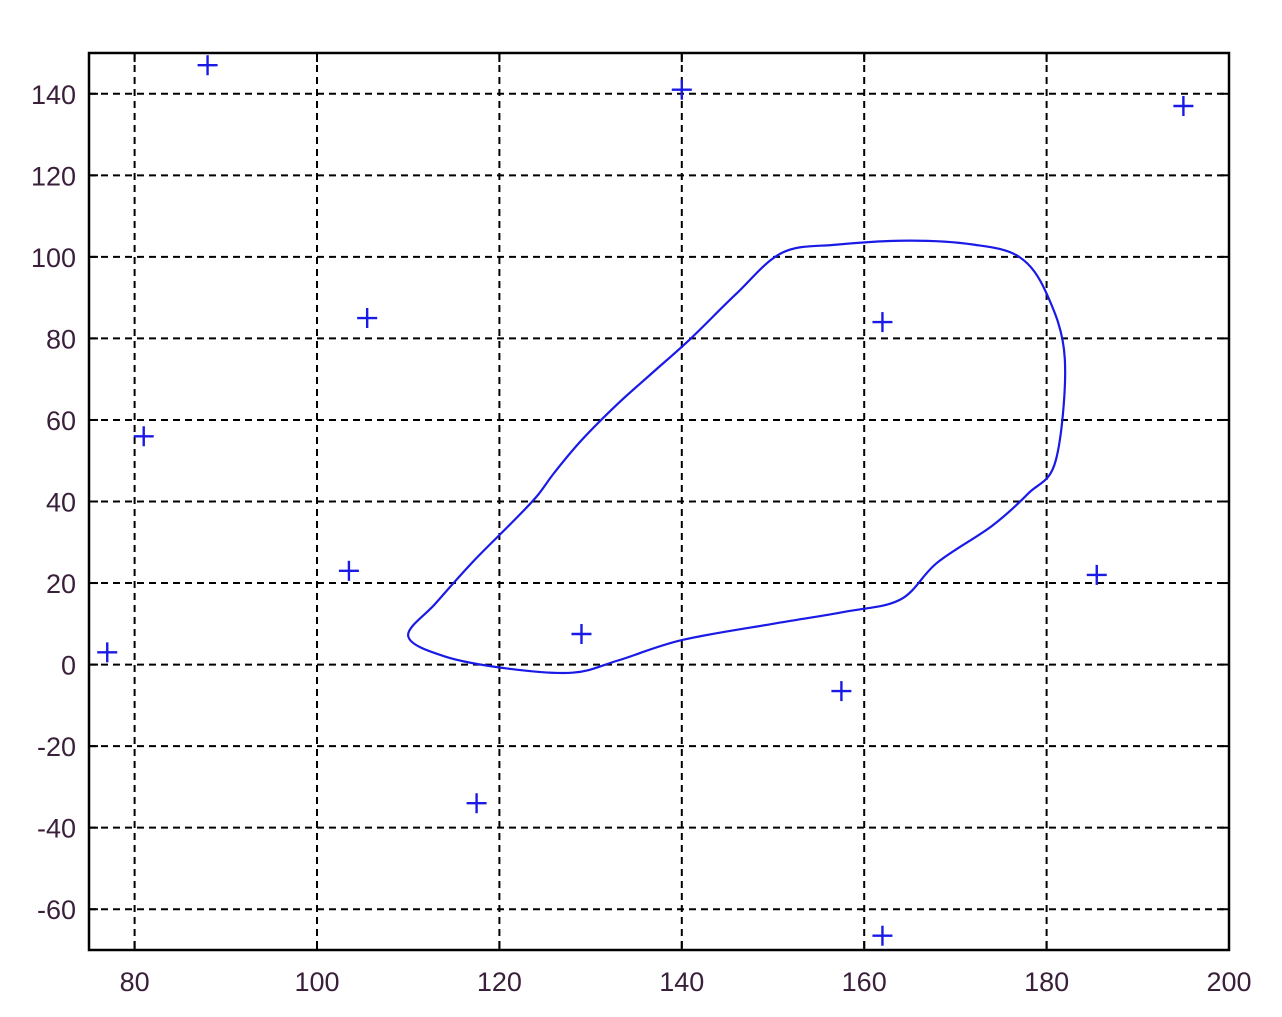 This screenshot has width=1282, height=1017. What do you see at coordinates (864, 982) in the screenshot?
I see `x-tick-label: 160` at bounding box center [864, 982].